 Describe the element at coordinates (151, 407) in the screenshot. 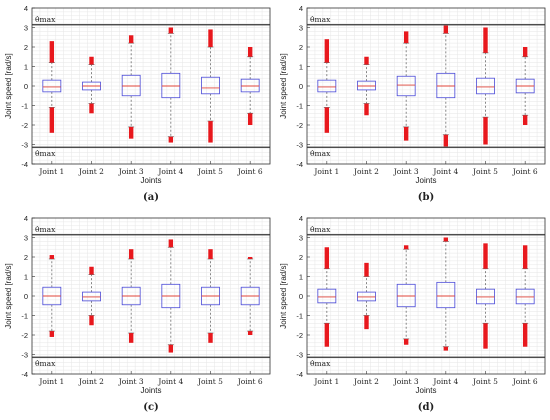

I see `panel-label: (c)` at that location.